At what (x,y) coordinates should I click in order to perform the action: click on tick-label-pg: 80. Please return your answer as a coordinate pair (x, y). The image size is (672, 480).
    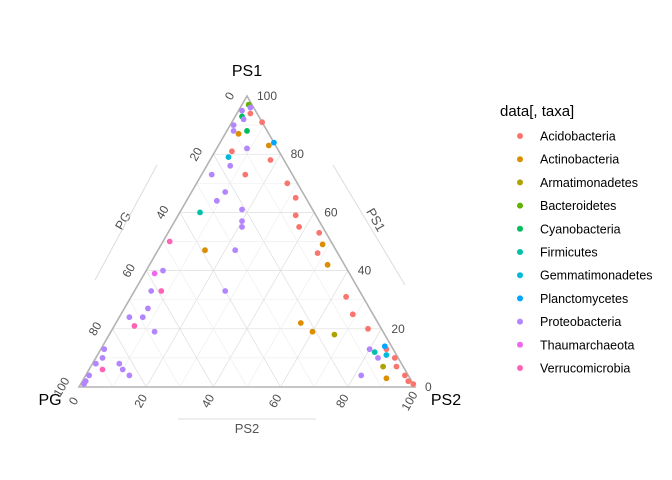
    Looking at the image, I should click on (95, 328).